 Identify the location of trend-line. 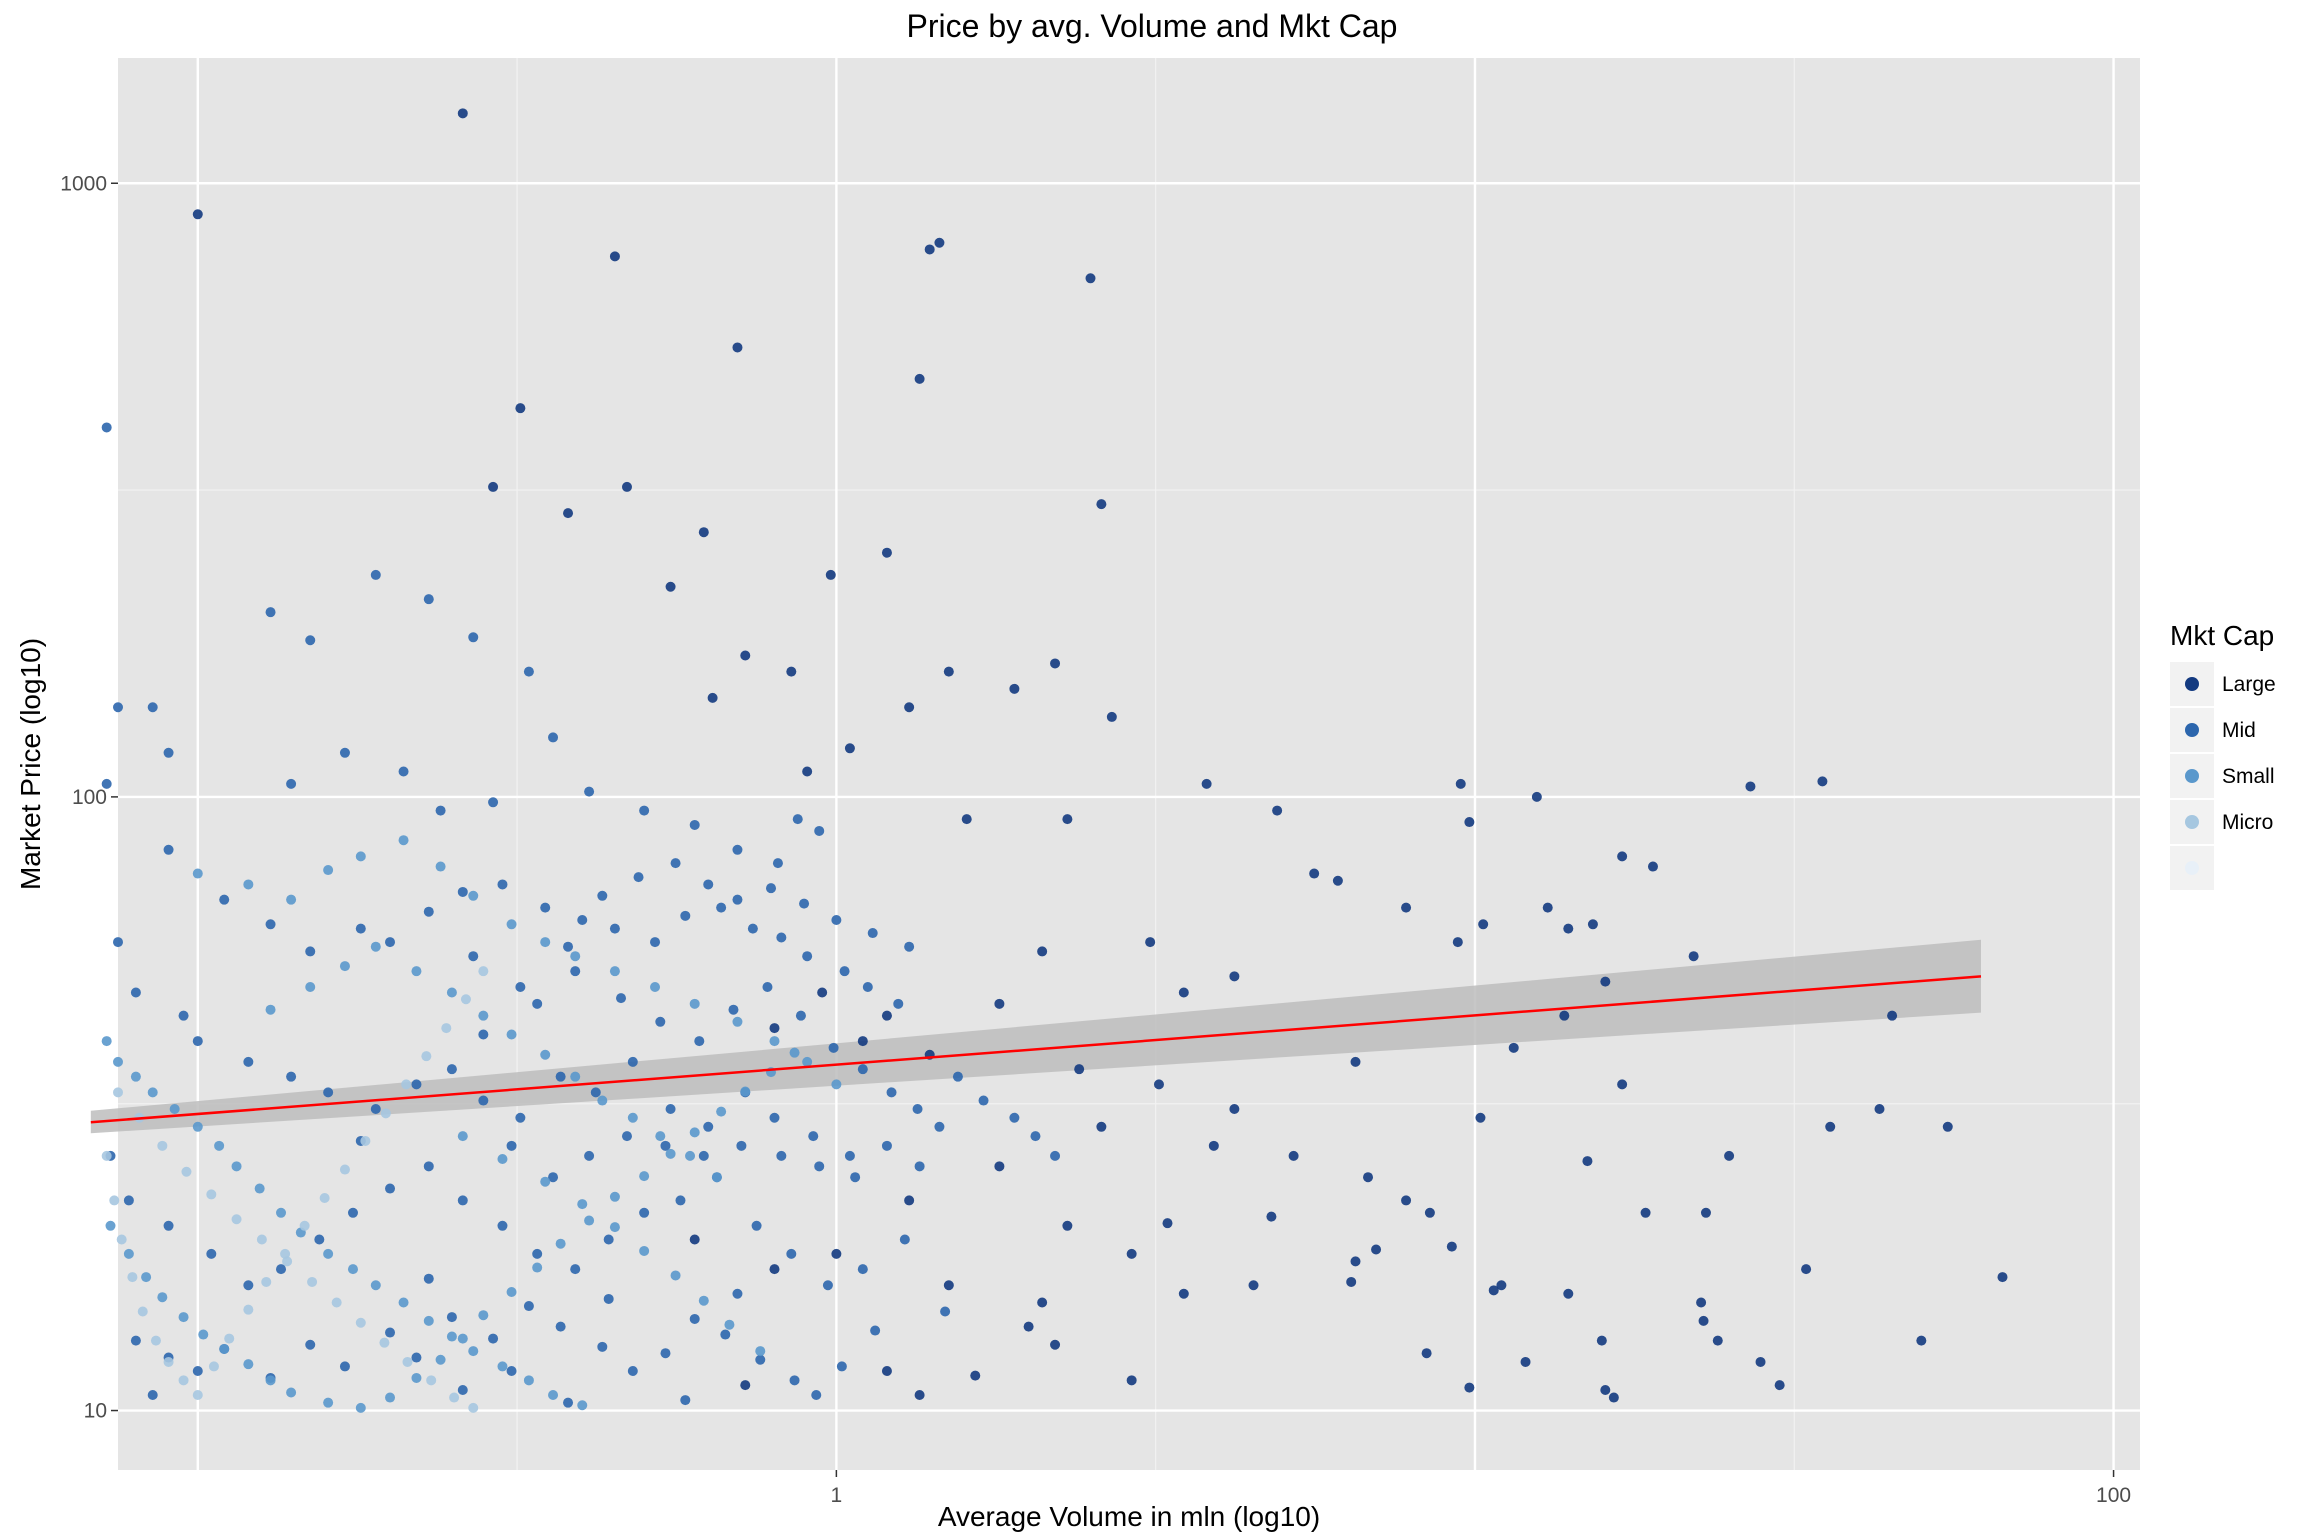
(1036, 1049).